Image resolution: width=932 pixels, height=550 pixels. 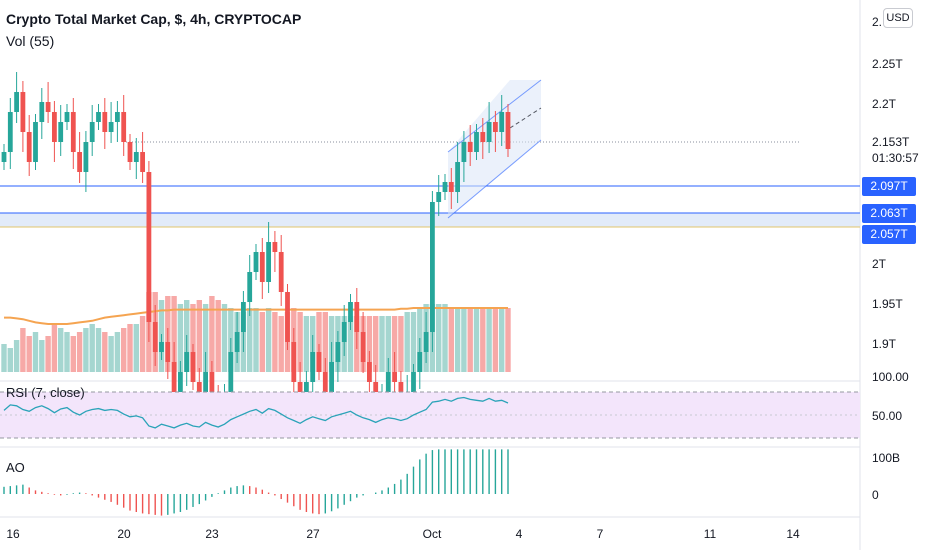 I want to click on currency-button: USD, so click(x=898, y=18).